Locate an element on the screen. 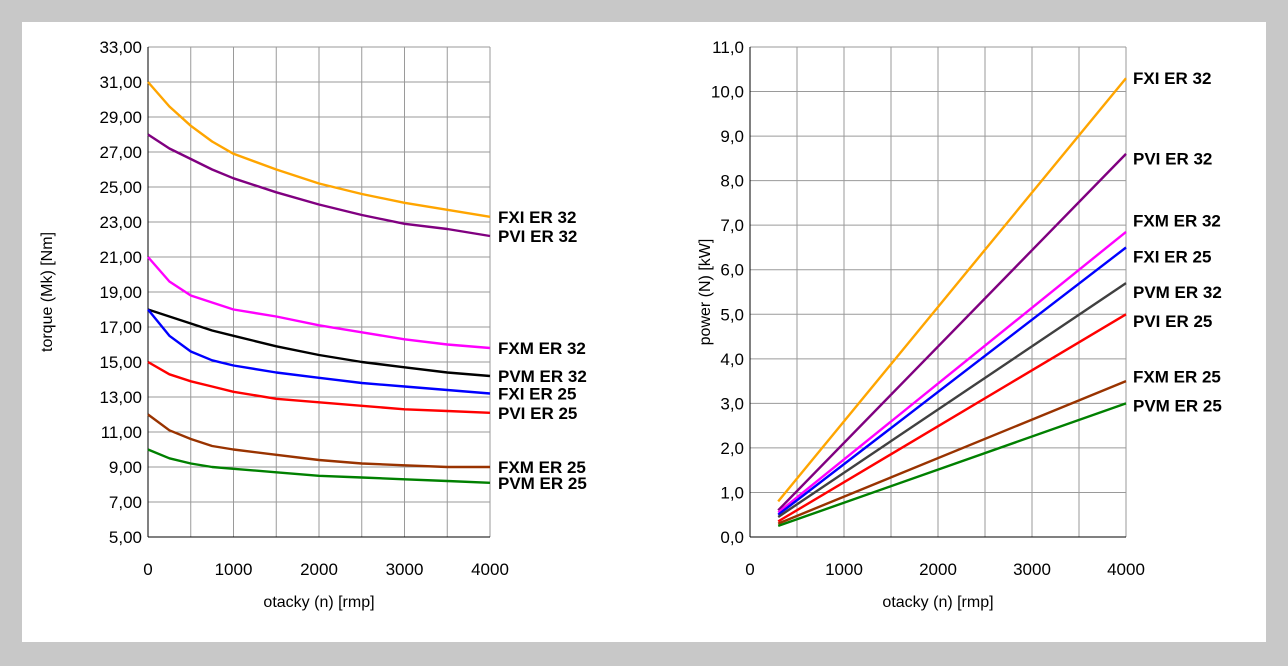 Image resolution: width=1288 pixels, height=666 pixels. y-tick-label: 6,0 is located at coordinates (732, 270).